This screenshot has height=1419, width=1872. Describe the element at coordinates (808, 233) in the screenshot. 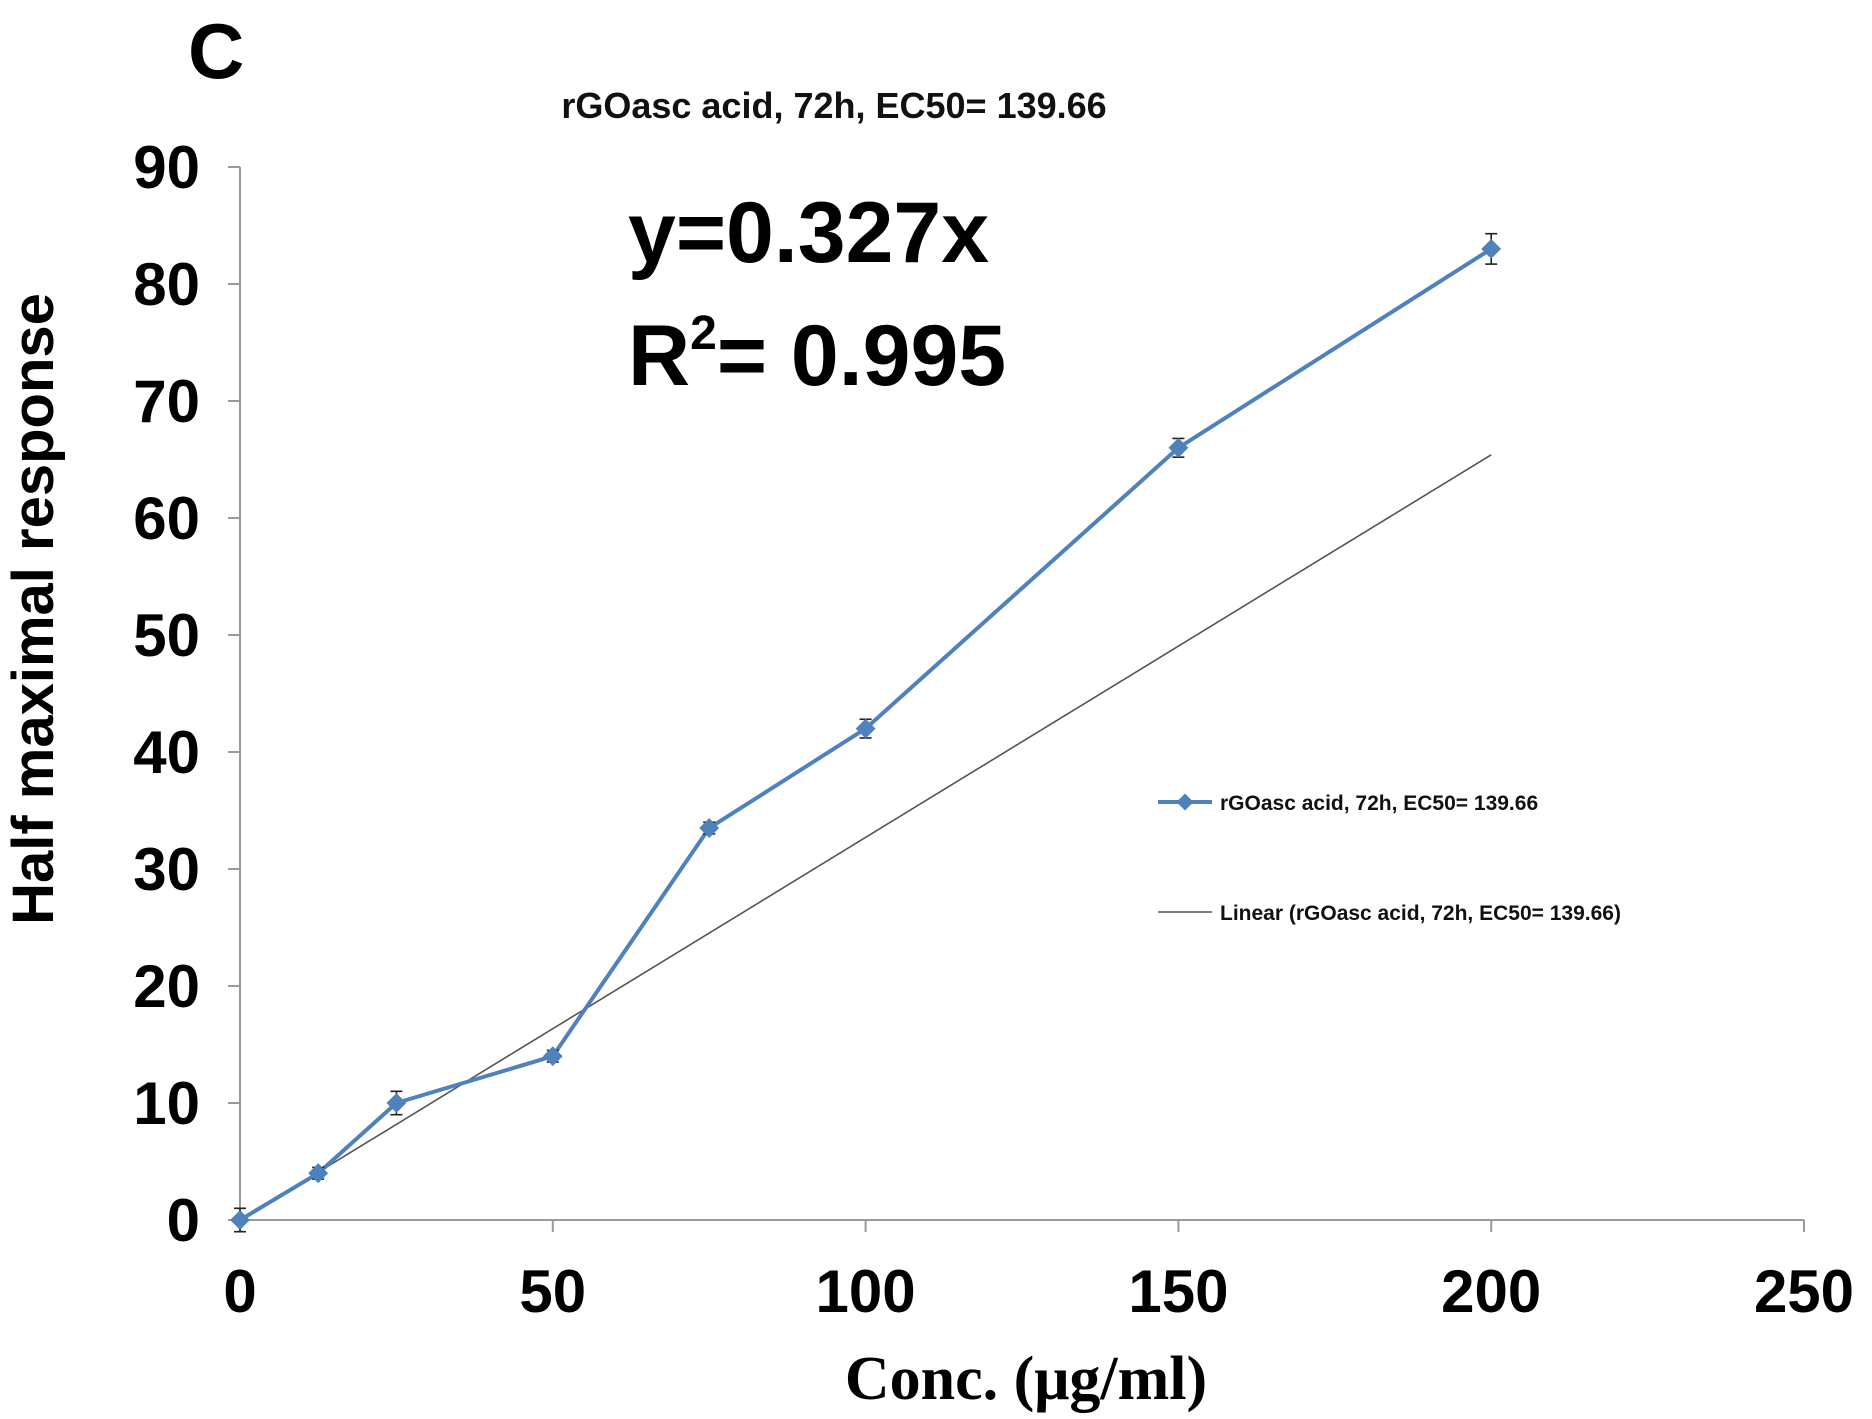

I see `equation-annotation: y=0.327x` at that location.